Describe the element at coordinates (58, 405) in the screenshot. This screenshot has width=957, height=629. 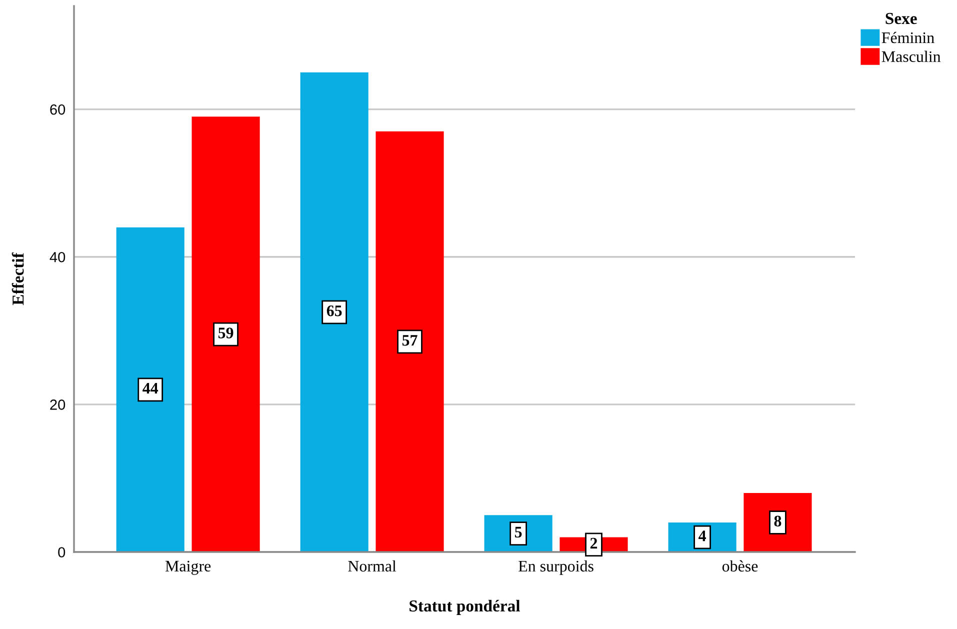
I see `y-tick-label: 20` at that location.